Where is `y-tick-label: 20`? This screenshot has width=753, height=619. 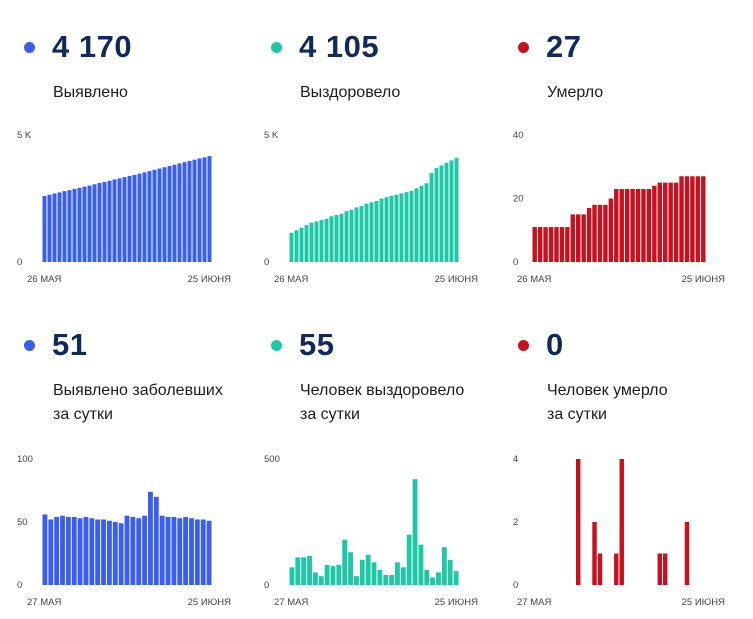
y-tick-label: 20 is located at coordinates (518, 199).